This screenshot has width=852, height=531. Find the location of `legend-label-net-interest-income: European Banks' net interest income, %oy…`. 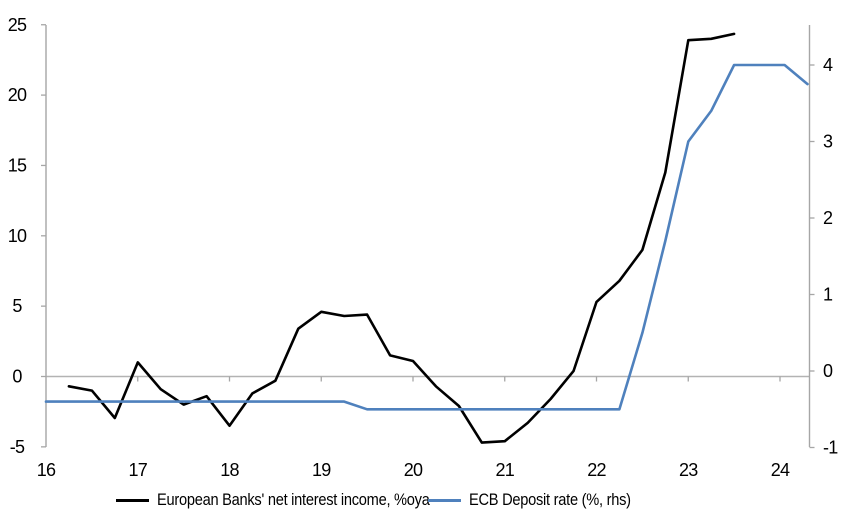

legend-label-net-interest-income: European Banks' net interest income, %oy… is located at coordinates (293, 499).